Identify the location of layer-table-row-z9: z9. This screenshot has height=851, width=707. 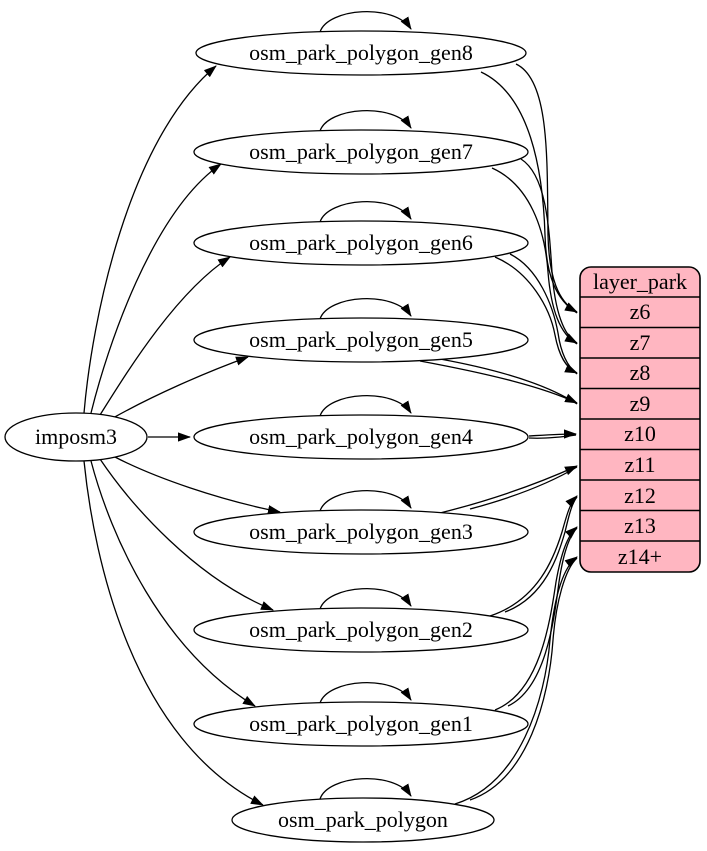
(640, 403).